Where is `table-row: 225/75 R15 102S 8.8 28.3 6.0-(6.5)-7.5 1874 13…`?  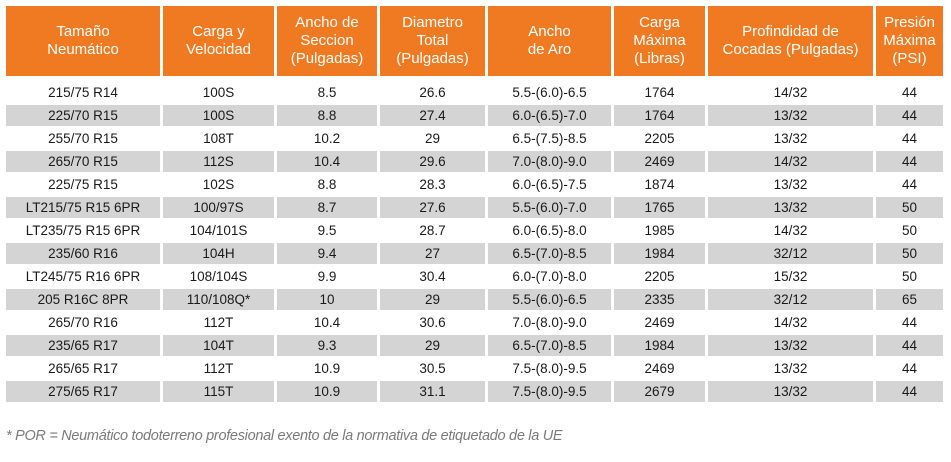 table-row: 225/75 R15 102S 8.8 28.3 6.0-(6.5)-7.5 1874 13… is located at coordinates (474, 183).